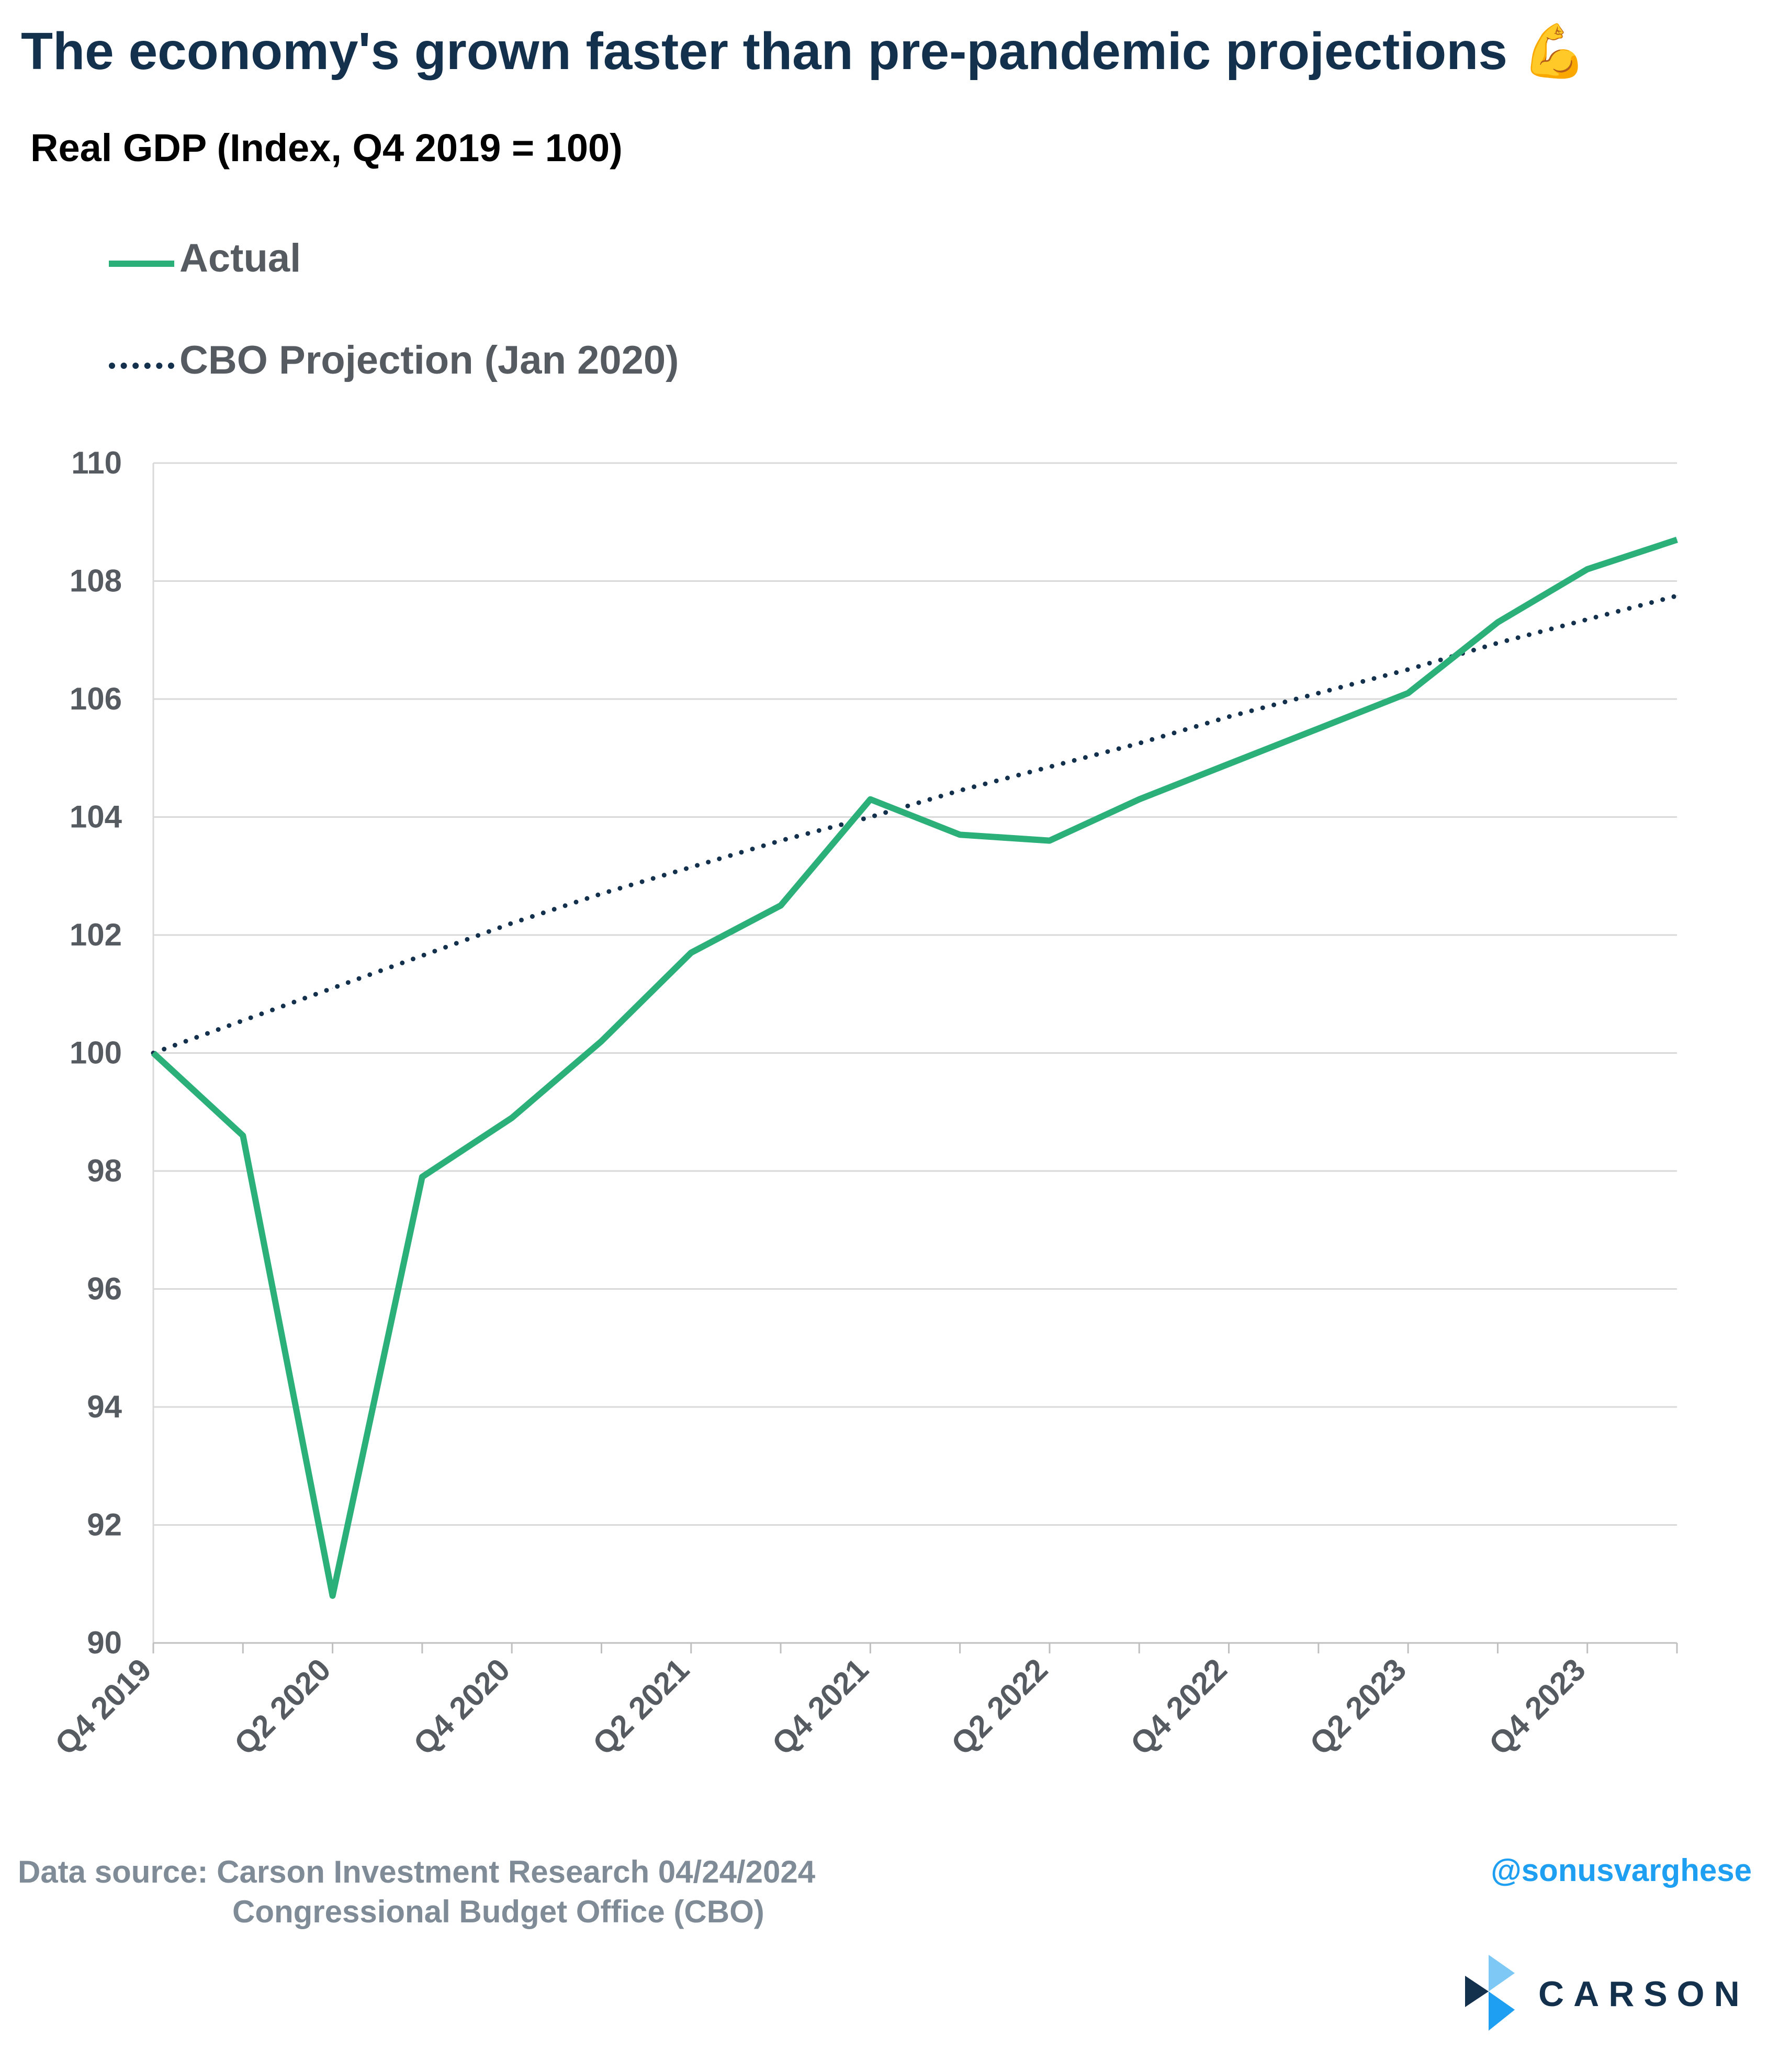  I want to click on x-tick-label: Q4 2022, so click(1179, 1707).